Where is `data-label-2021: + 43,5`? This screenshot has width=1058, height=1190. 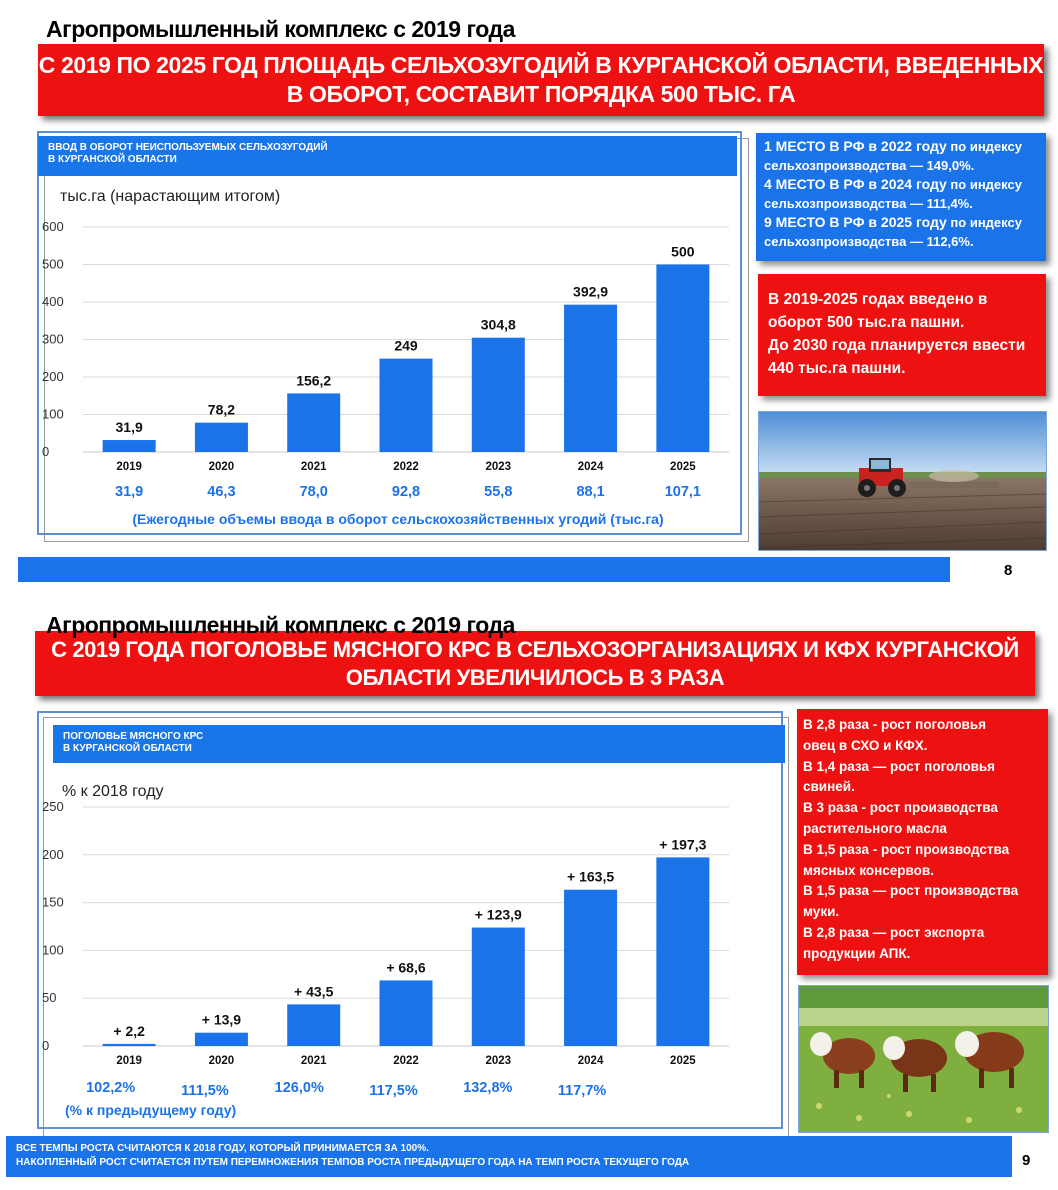 data-label-2021: + 43,5 is located at coordinates (314, 991).